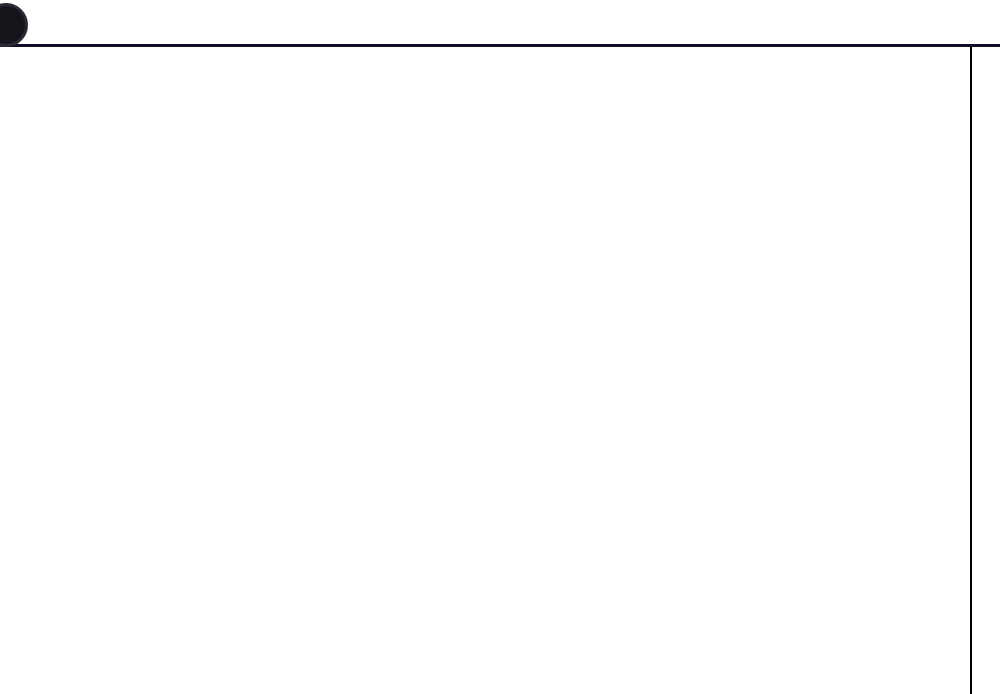  Describe the element at coordinates (985, 370) in the screenshot. I see `colorbar-legend` at that location.